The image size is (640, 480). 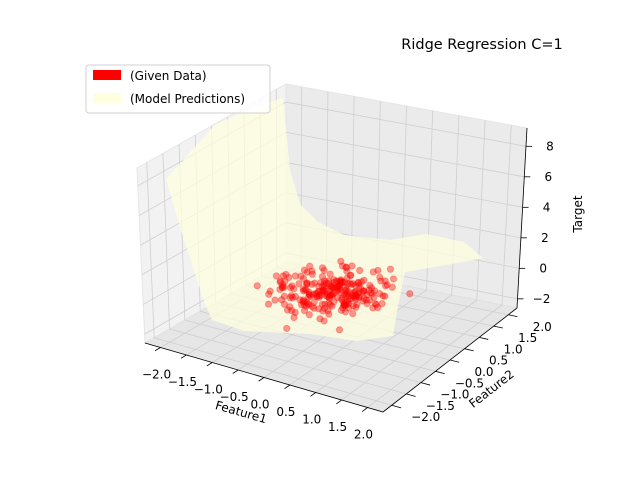 What do you see at coordinates (425, 417) in the screenshot?
I see `y-tick-label: −2.0` at bounding box center [425, 417].